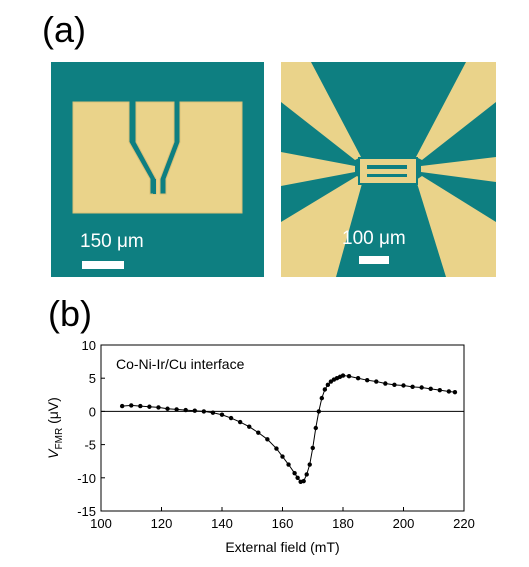 The width and height of the screenshot is (529, 567). I want to click on x-tick-label: 160, so click(283, 523).